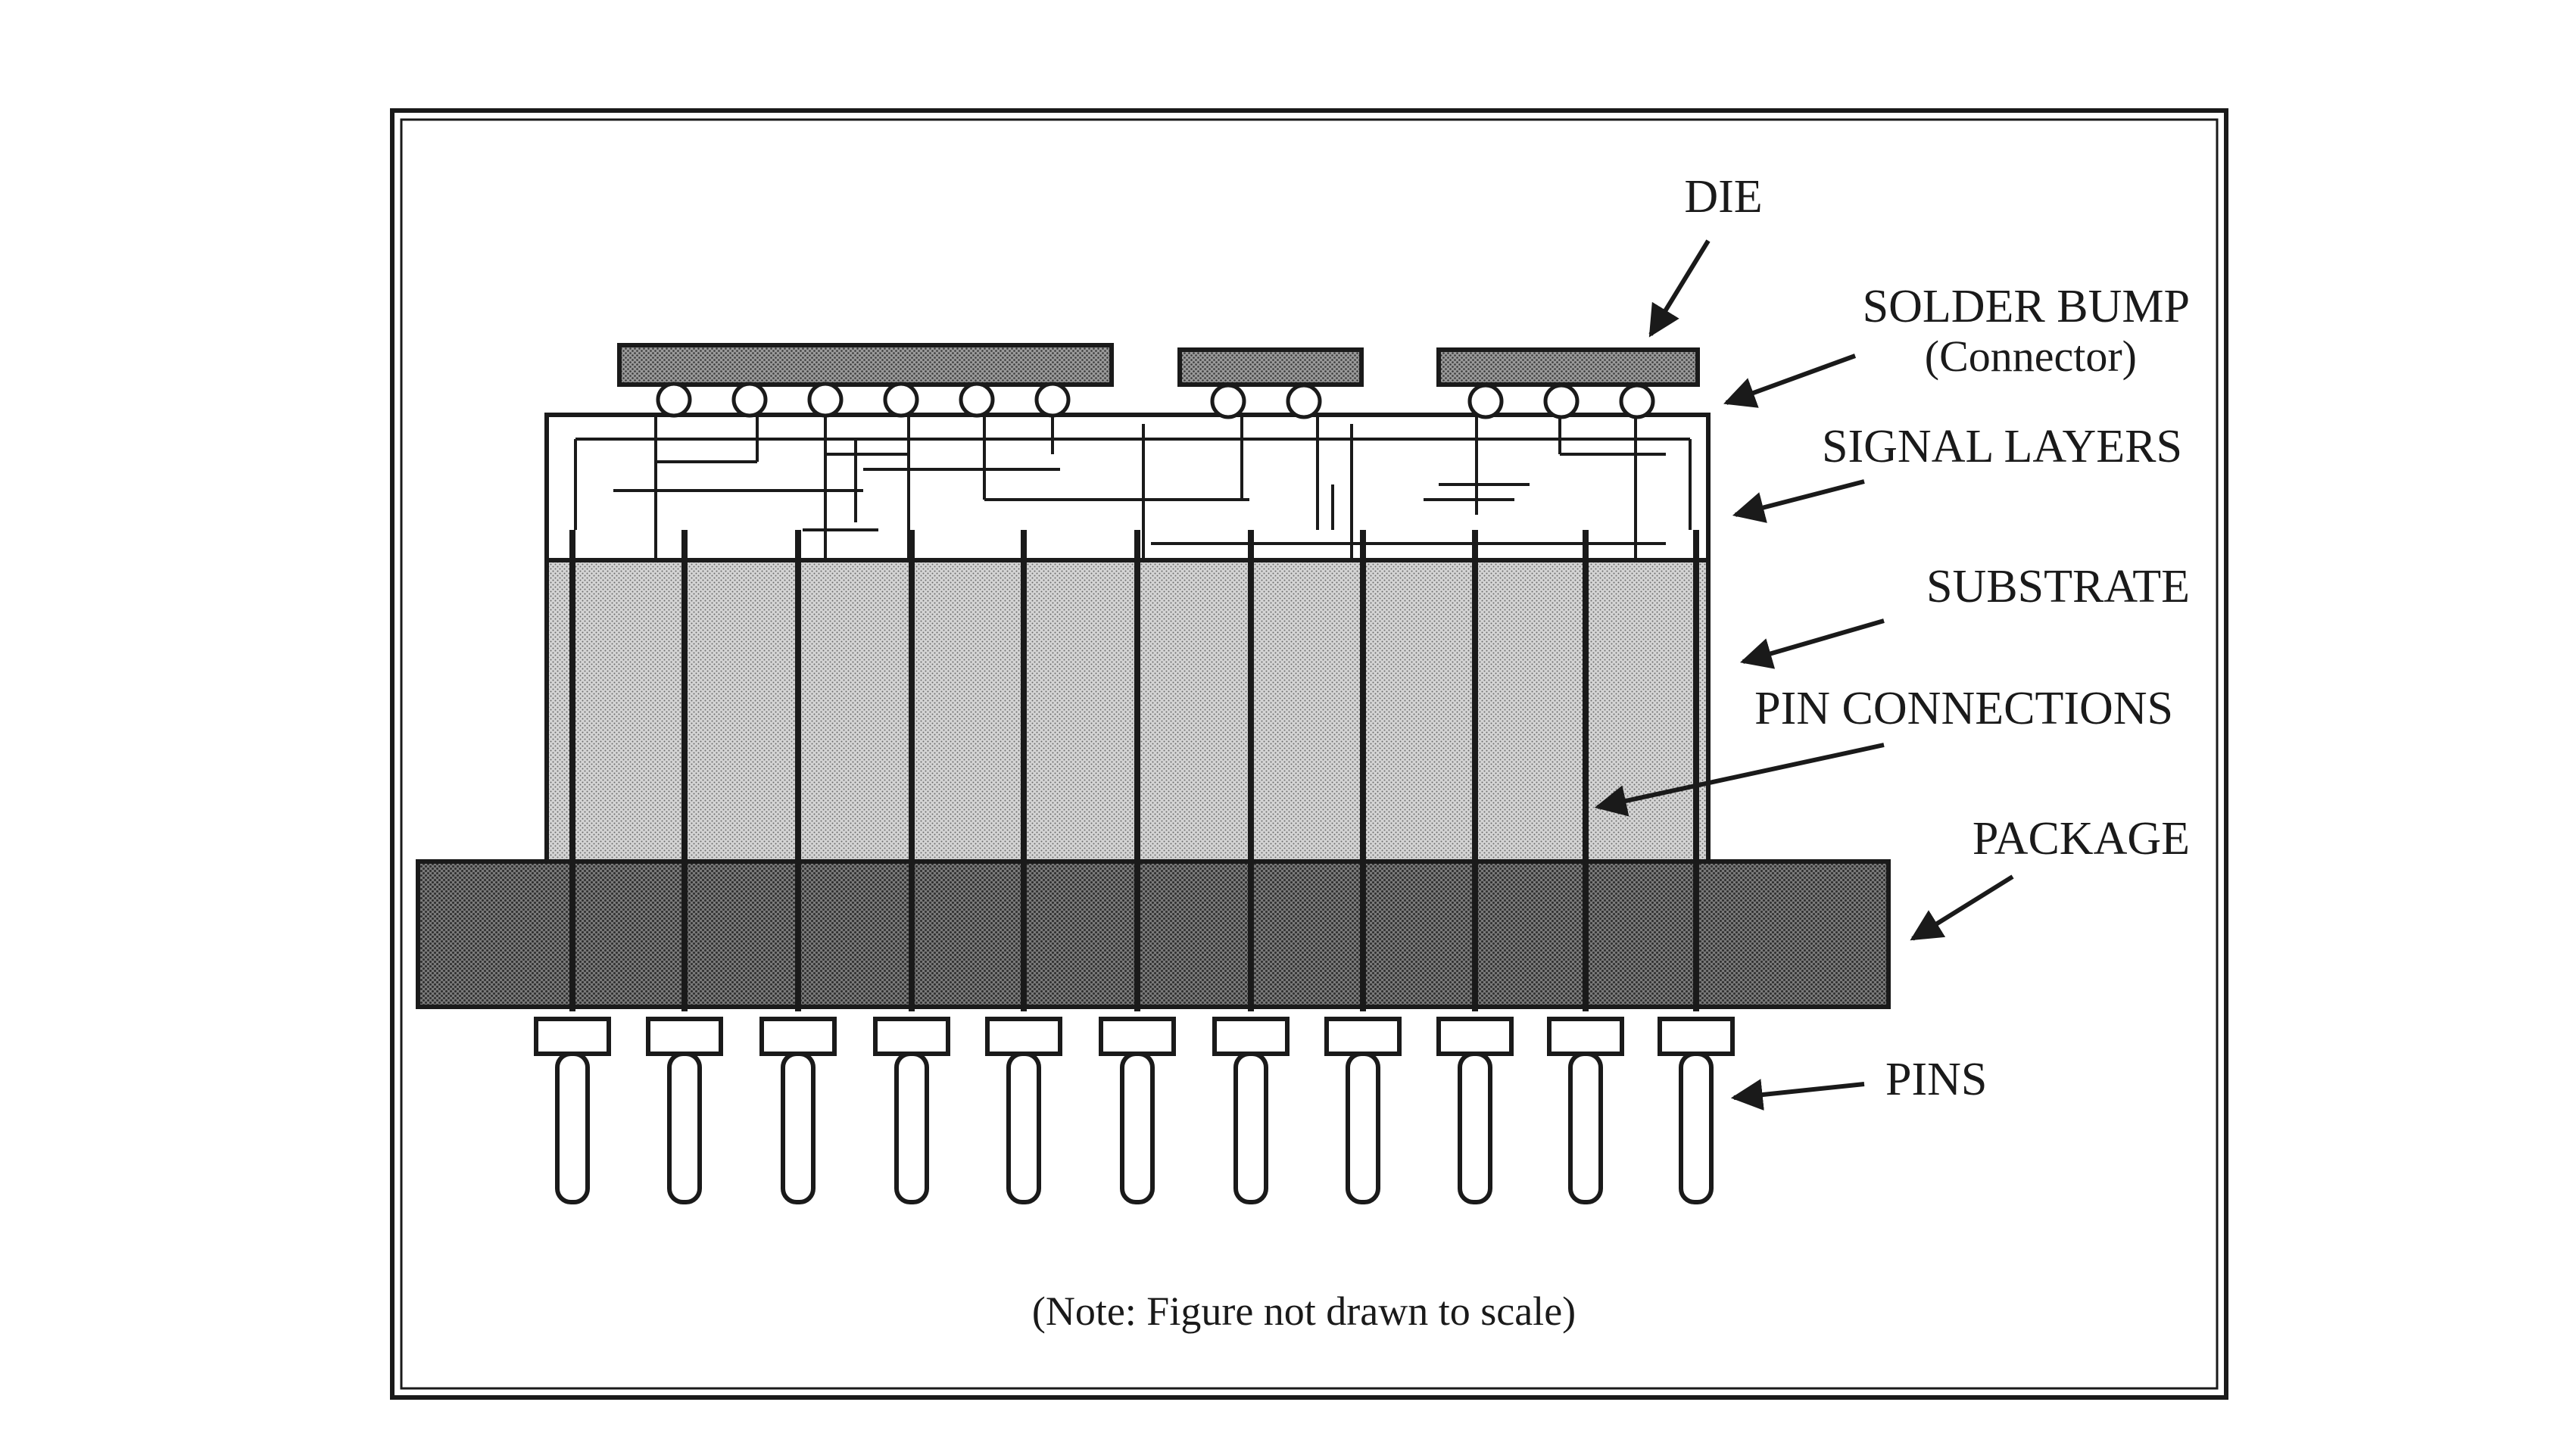  I want to click on package, so click(1153, 934).